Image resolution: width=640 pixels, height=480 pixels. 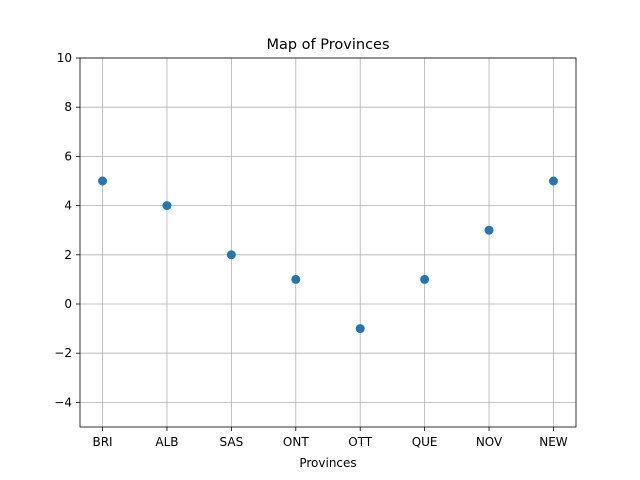 What do you see at coordinates (296, 442) in the screenshot?
I see `x-tick-label: ONT` at bounding box center [296, 442].